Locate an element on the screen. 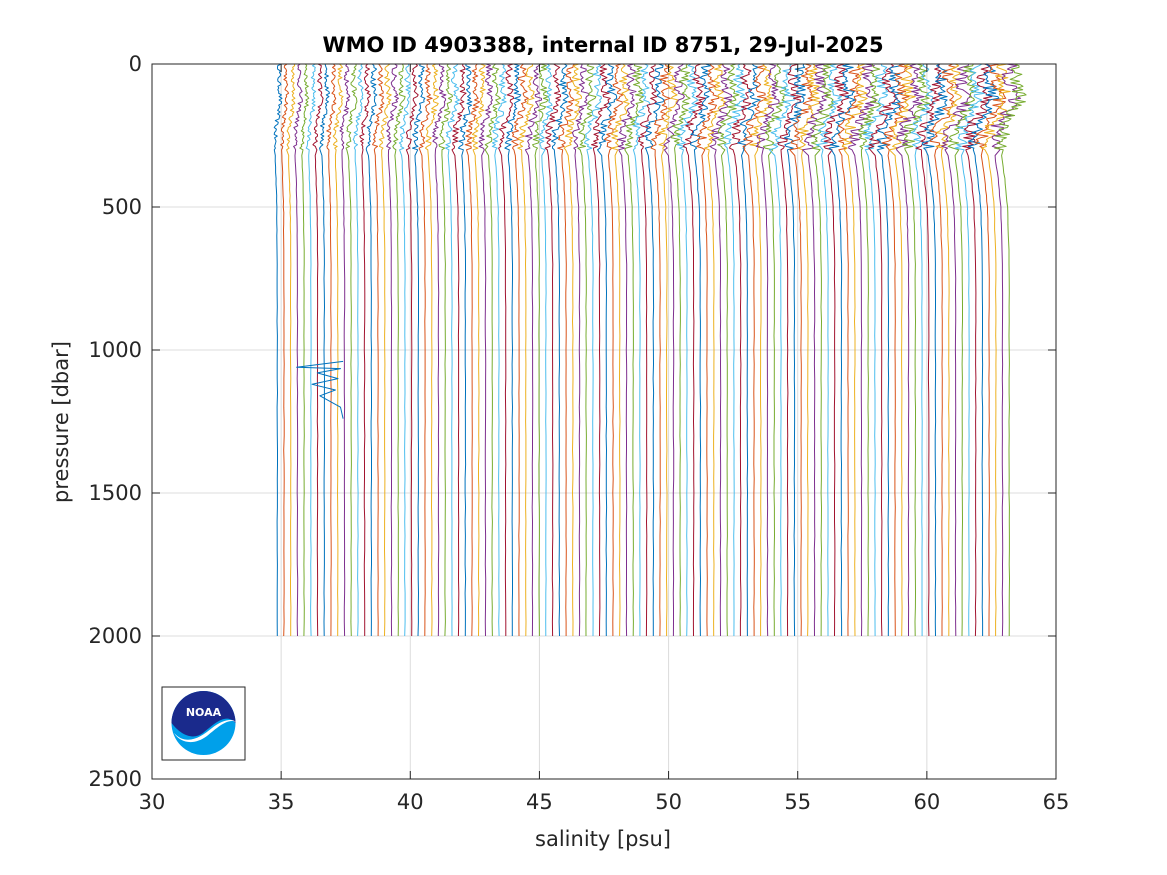 Image resolution: width=1167 pixels, height=875 pixels. x-tick-label: 60 is located at coordinates (926, 802).